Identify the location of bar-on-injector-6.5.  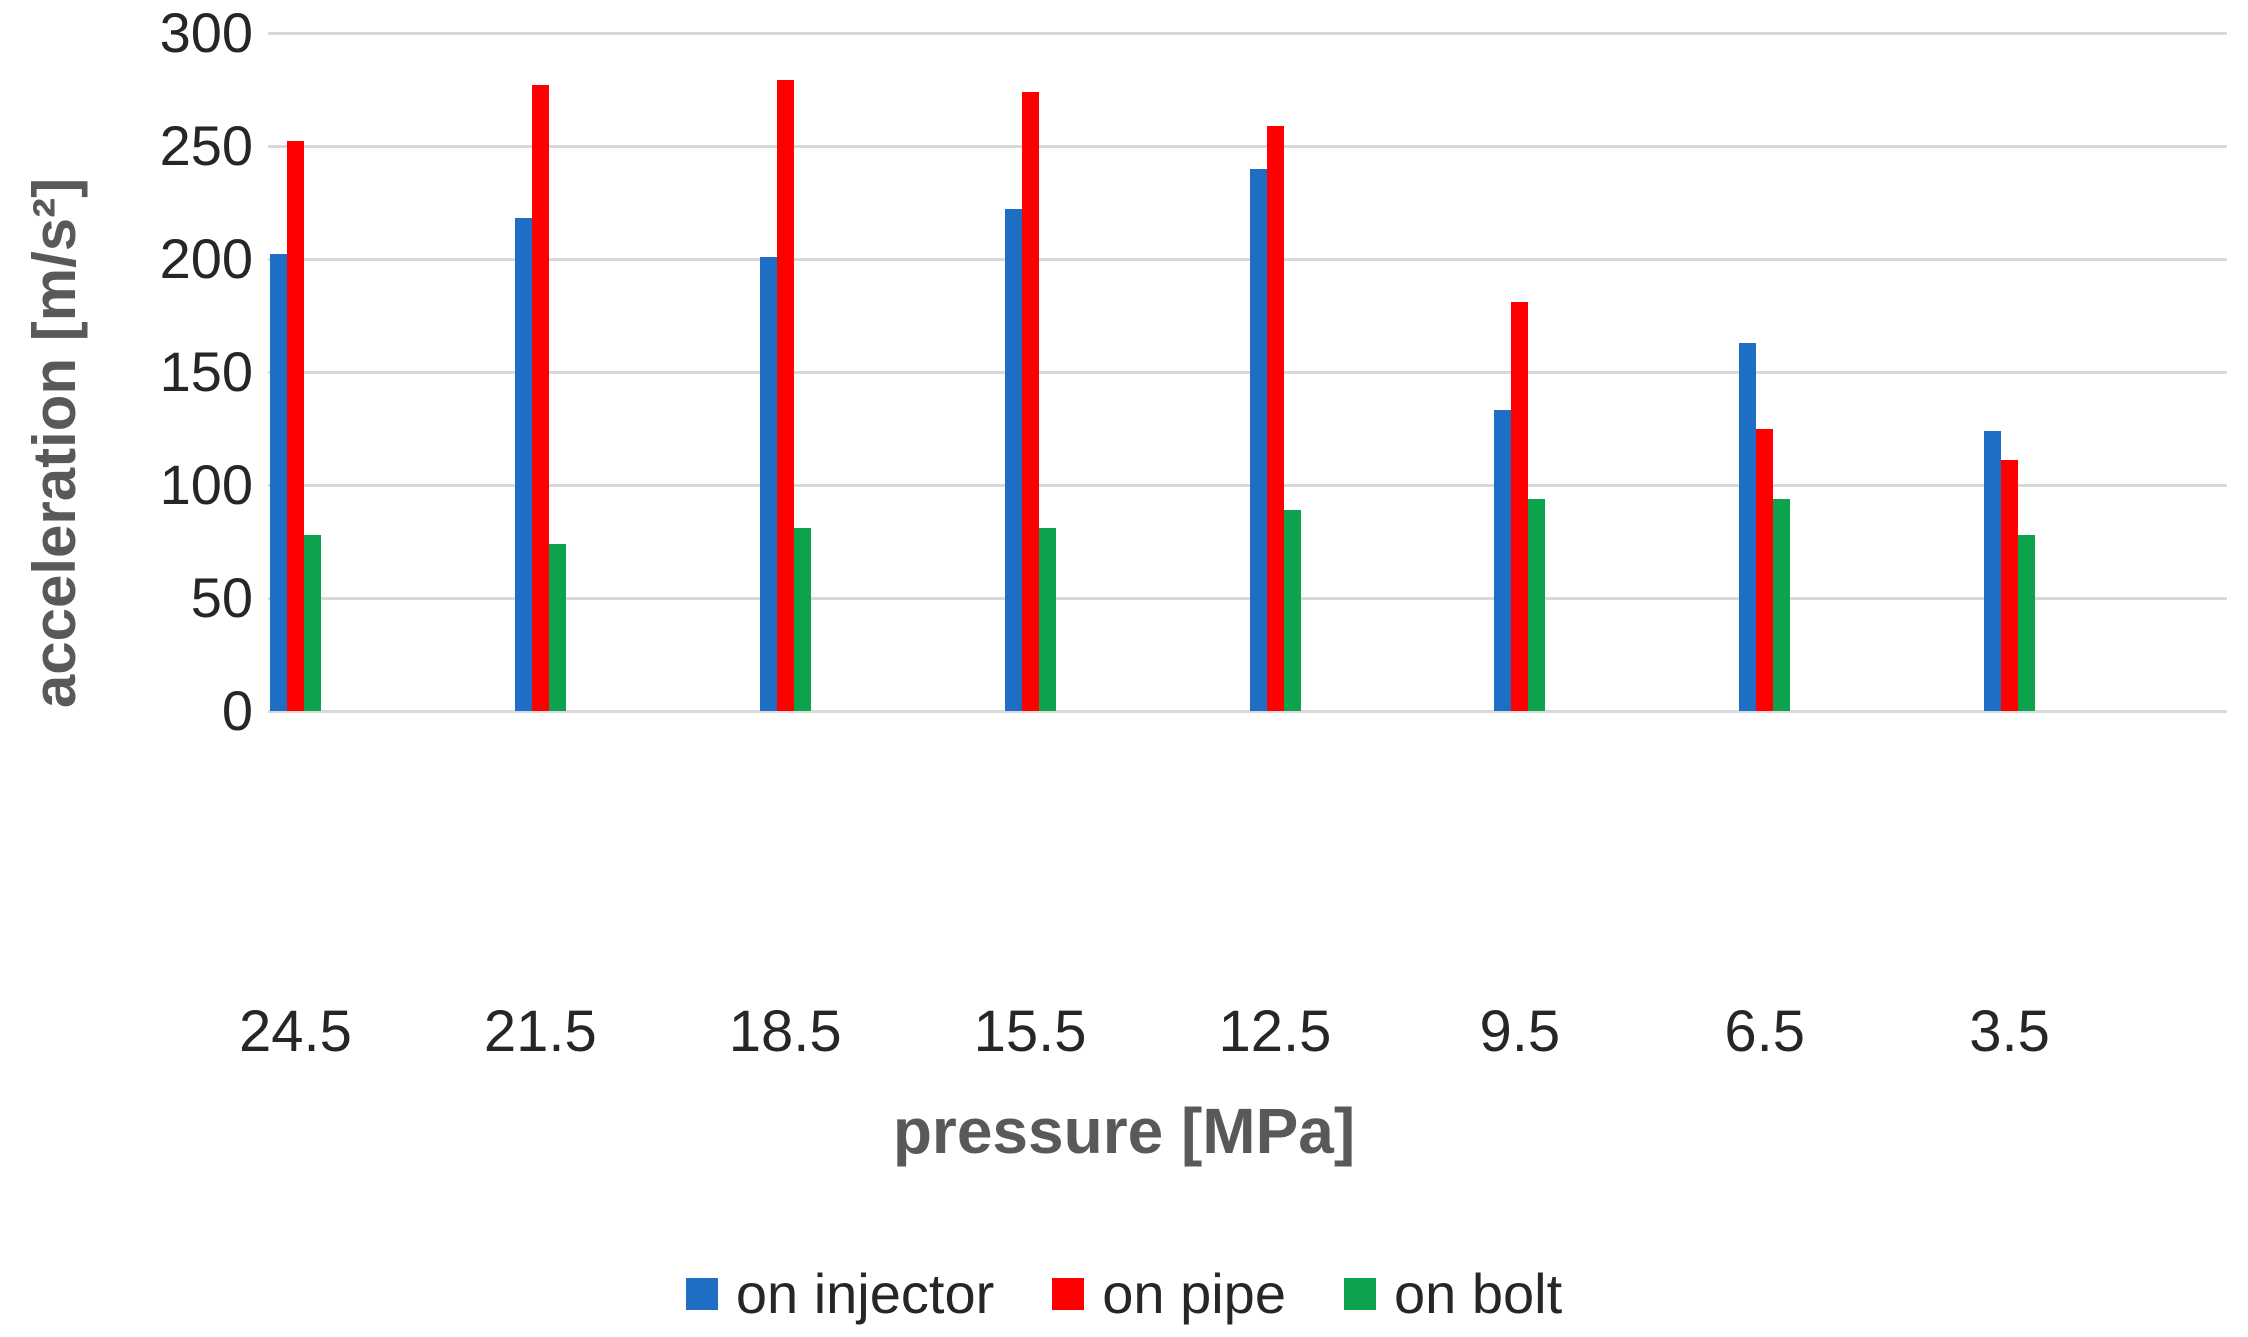
(1748, 526).